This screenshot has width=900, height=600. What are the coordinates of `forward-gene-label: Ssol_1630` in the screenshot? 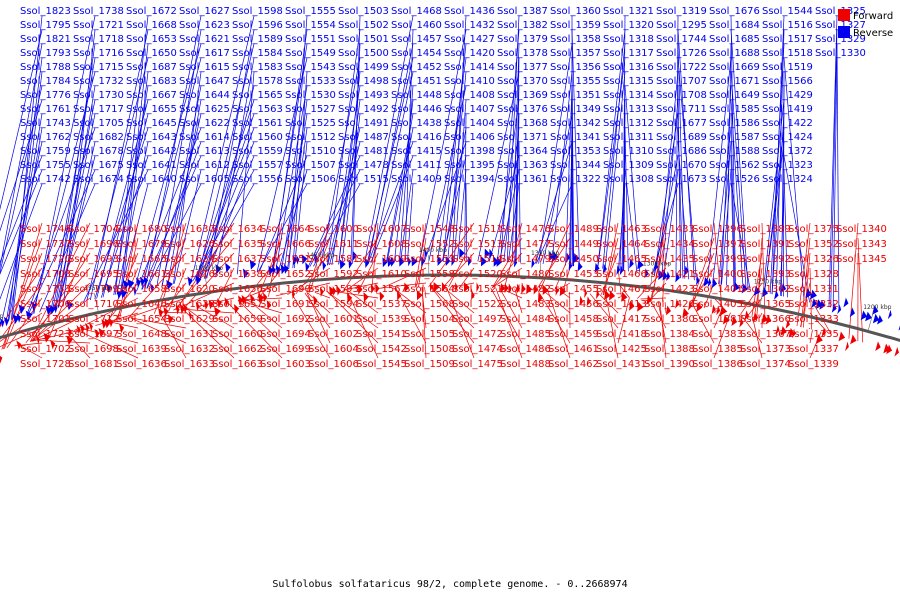 It's located at (189, 229).